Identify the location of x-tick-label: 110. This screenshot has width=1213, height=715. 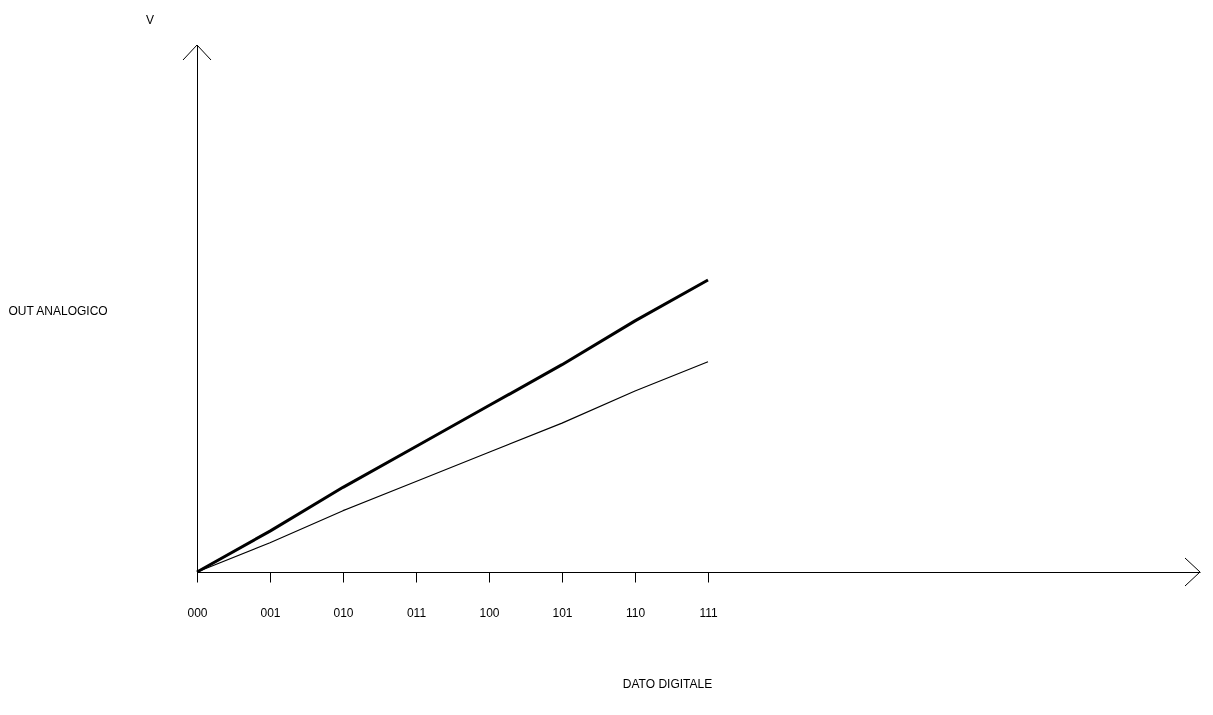
(635, 612).